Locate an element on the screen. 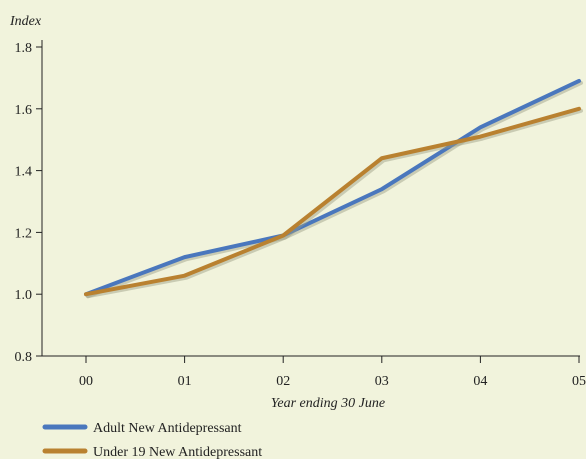 The width and height of the screenshot is (586, 459). x-tick-label: 01 is located at coordinates (185, 381).